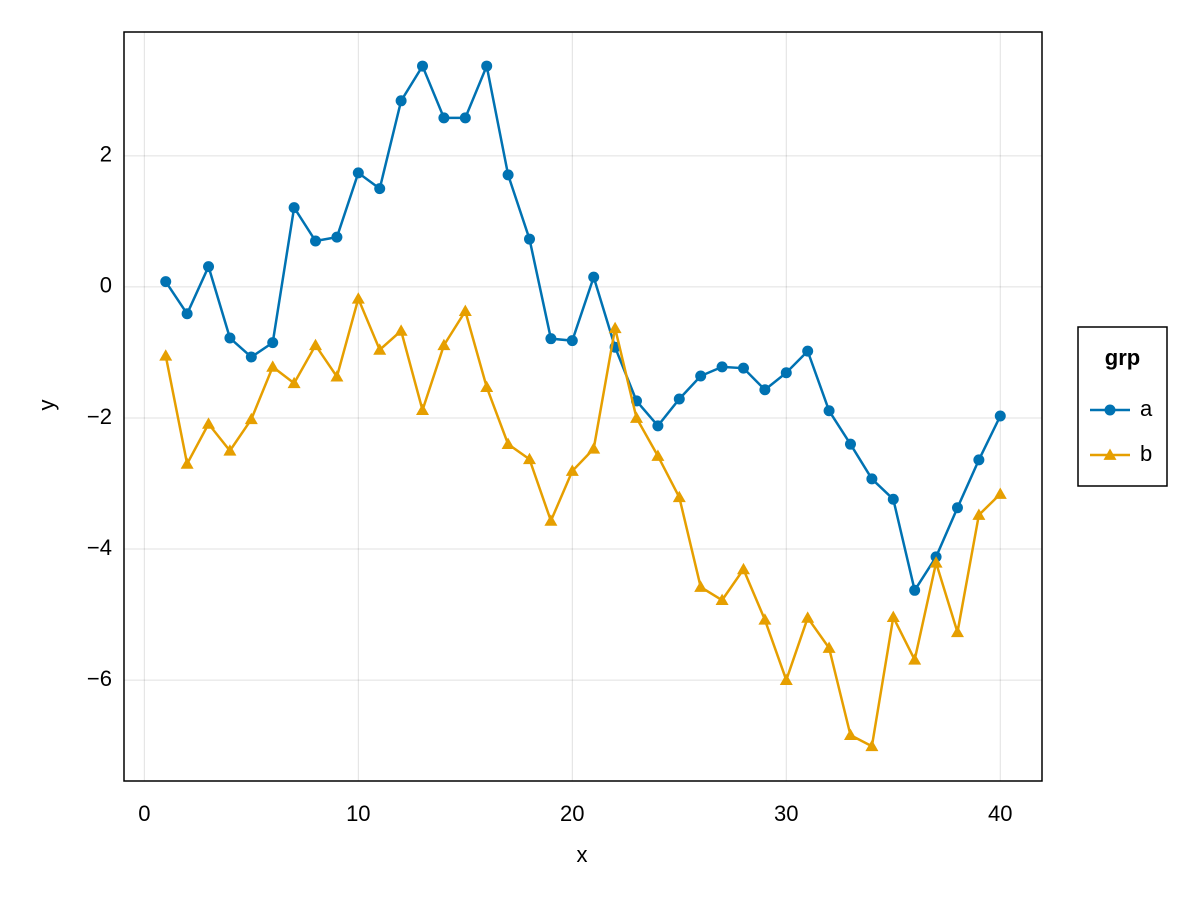 Image resolution: width=1200 pixels, height=900 pixels. What do you see at coordinates (358, 813) in the screenshot?
I see `x-tick-label: 10` at bounding box center [358, 813].